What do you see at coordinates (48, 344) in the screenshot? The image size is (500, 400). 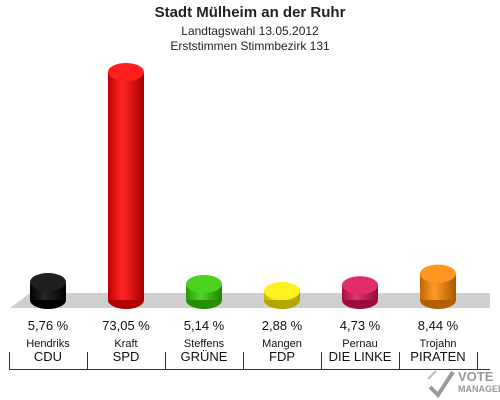 I see `candidate-label-cdu: Hendriks` at bounding box center [48, 344].